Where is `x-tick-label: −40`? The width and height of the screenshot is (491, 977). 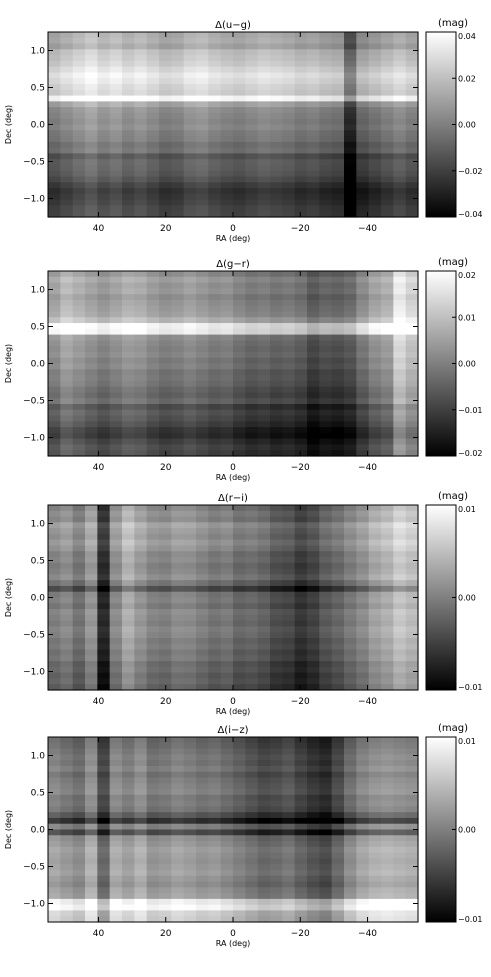
x-tick-label: −40 is located at coordinates (367, 934).